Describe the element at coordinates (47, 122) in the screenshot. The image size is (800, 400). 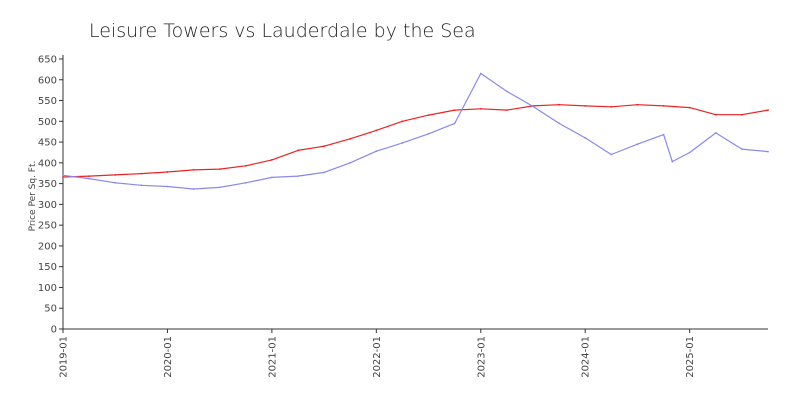
I see `y-tick-label: 500` at that location.